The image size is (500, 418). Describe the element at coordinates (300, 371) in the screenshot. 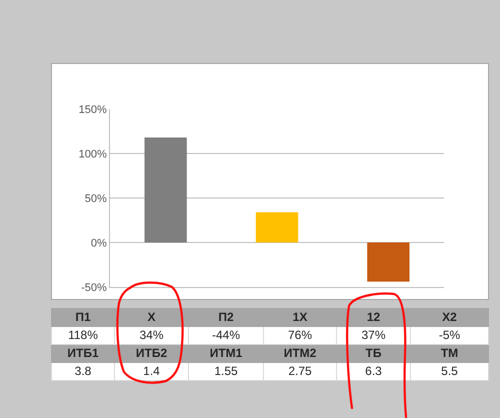

I see `text: 2.75` at that location.